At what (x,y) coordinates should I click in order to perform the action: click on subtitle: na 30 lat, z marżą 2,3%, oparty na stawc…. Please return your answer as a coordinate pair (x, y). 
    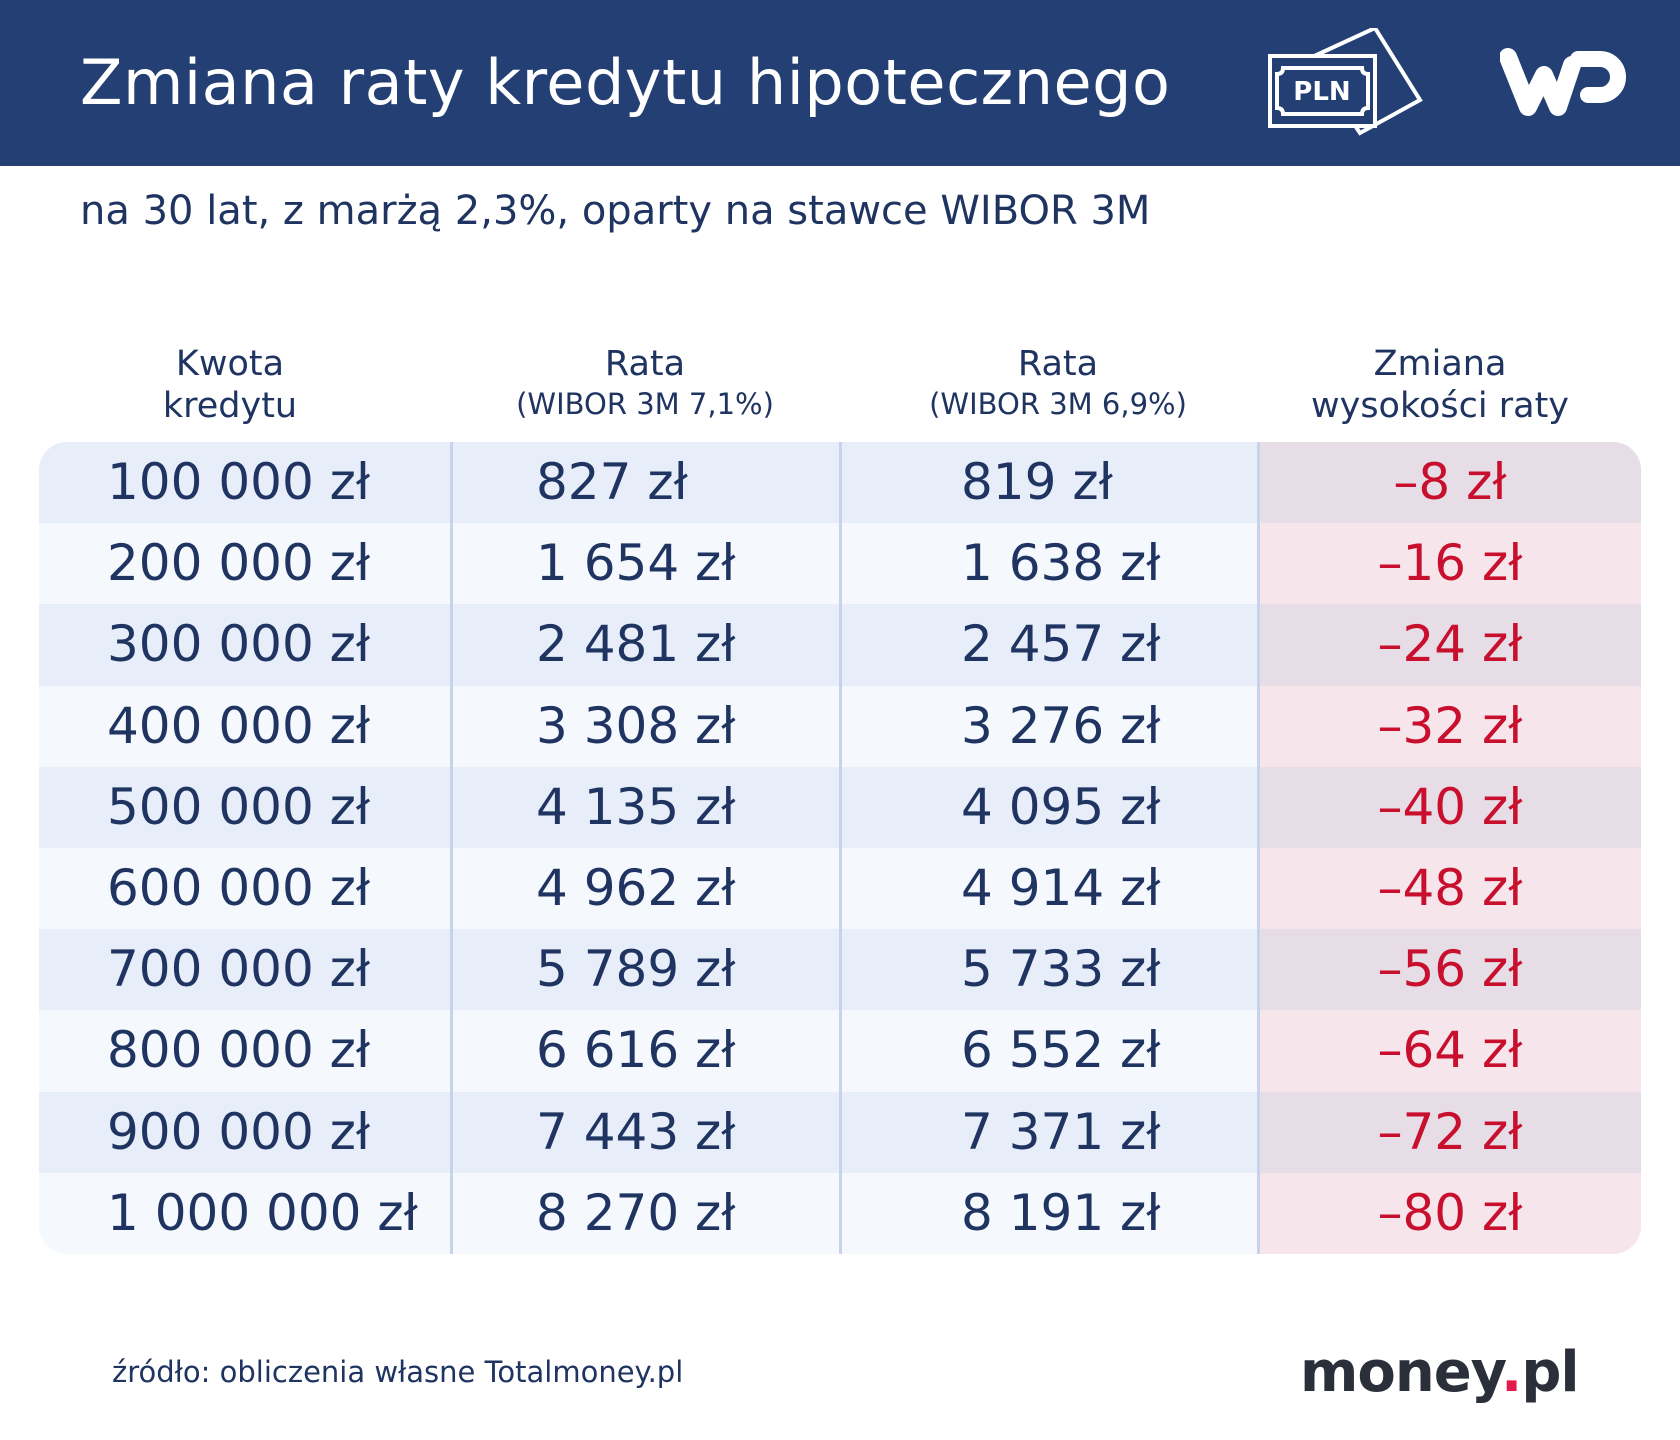
    Looking at the image, I should click on (615, 211).